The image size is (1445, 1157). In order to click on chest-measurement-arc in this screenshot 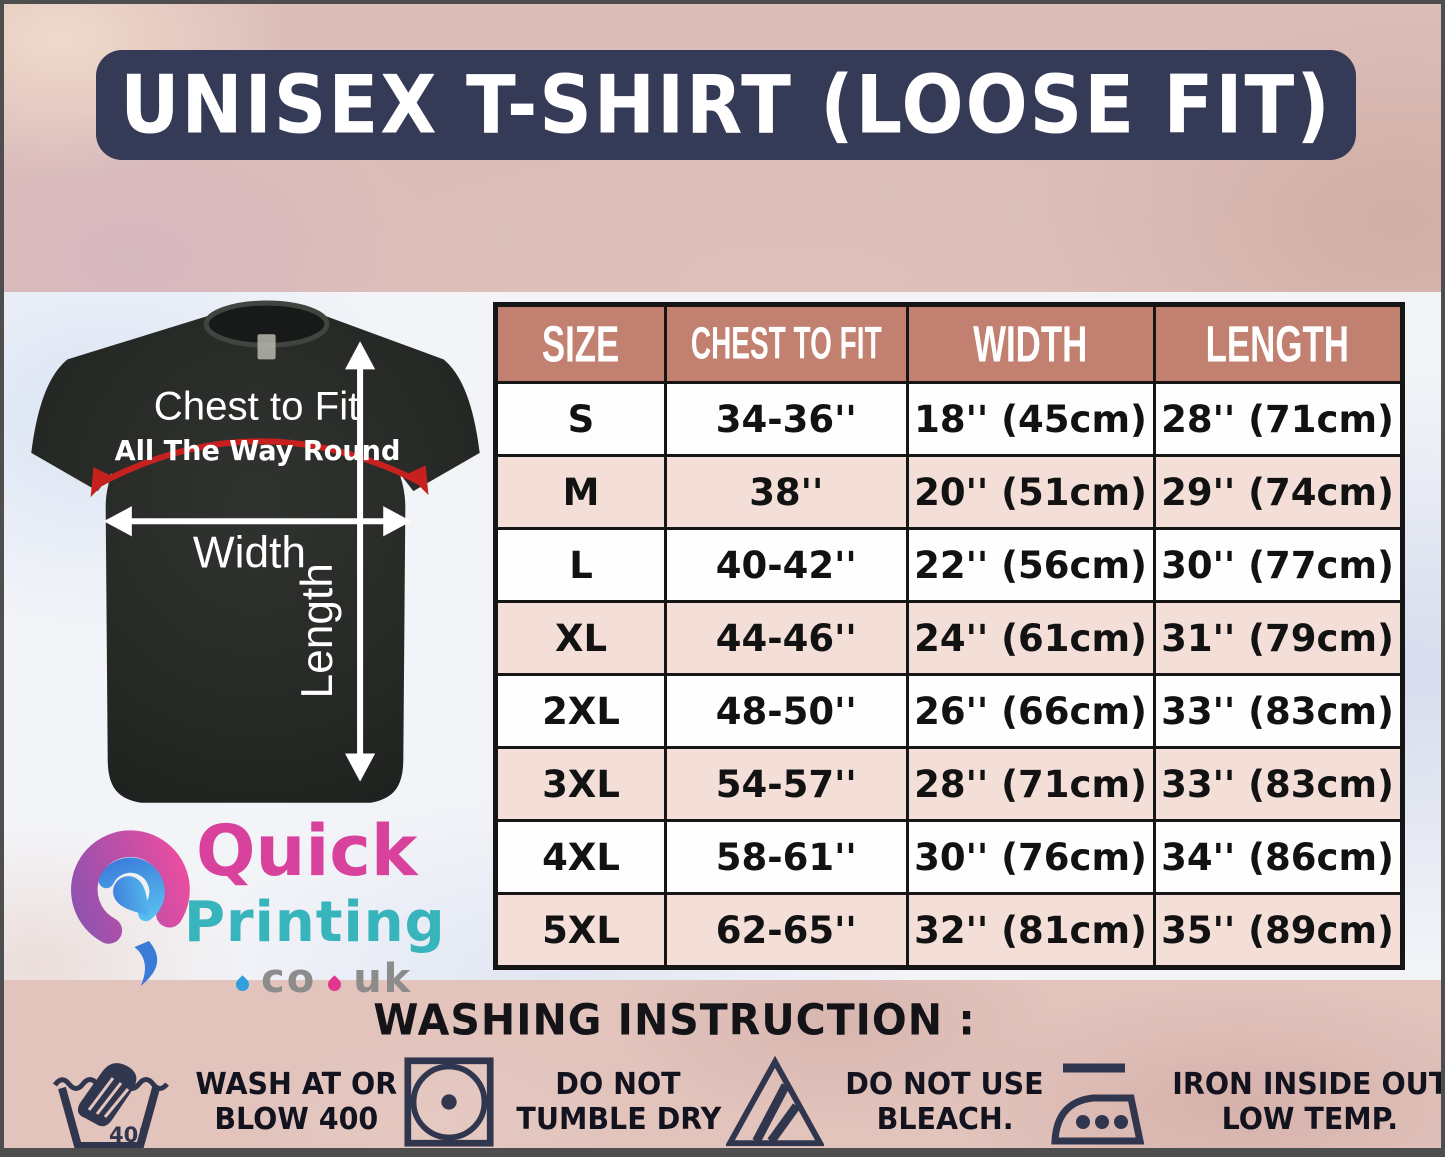, I will do `click(259, 464)`.